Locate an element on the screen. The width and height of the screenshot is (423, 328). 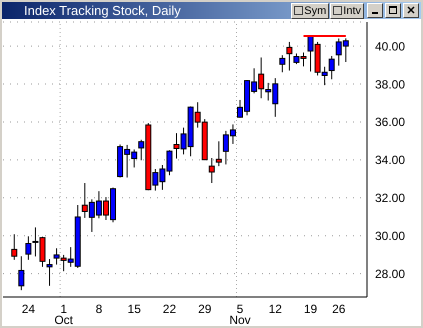
x-tick-label: 15 is located at coordinates (135, 309).